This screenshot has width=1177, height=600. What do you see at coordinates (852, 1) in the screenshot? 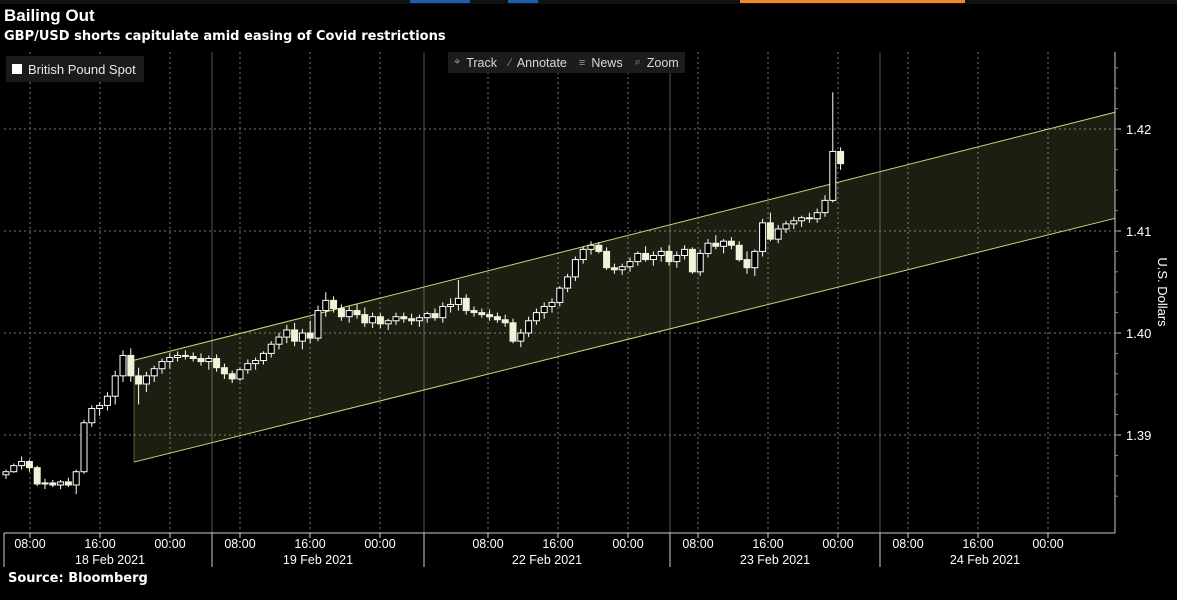
I see `top-tab-highlight` at bounding box center [852, 1].